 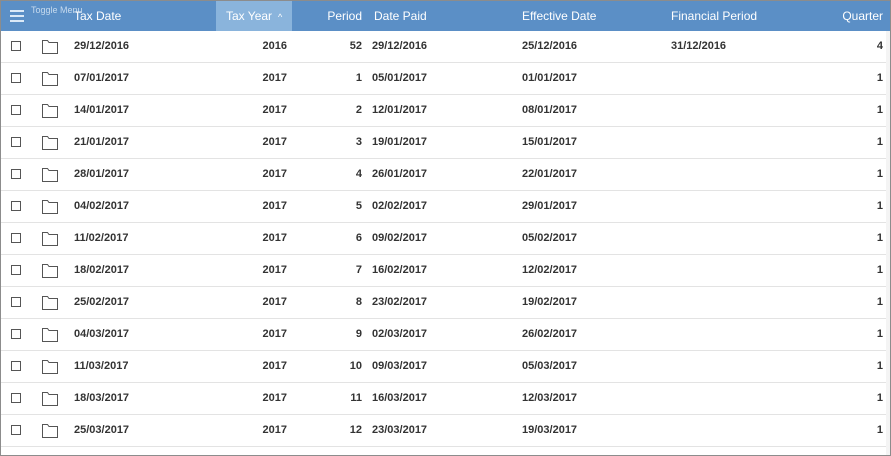 What do you see at coordinates (102, 46) in the screenshot?
I see `cell-tax-date: 29/12/2016` at bounding box center [102, 46].